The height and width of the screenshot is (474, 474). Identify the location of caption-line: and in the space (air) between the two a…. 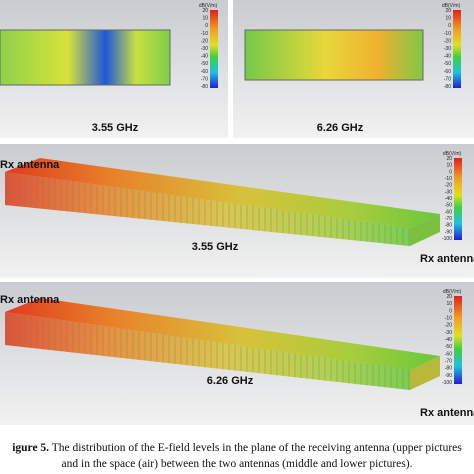
(237, 464).